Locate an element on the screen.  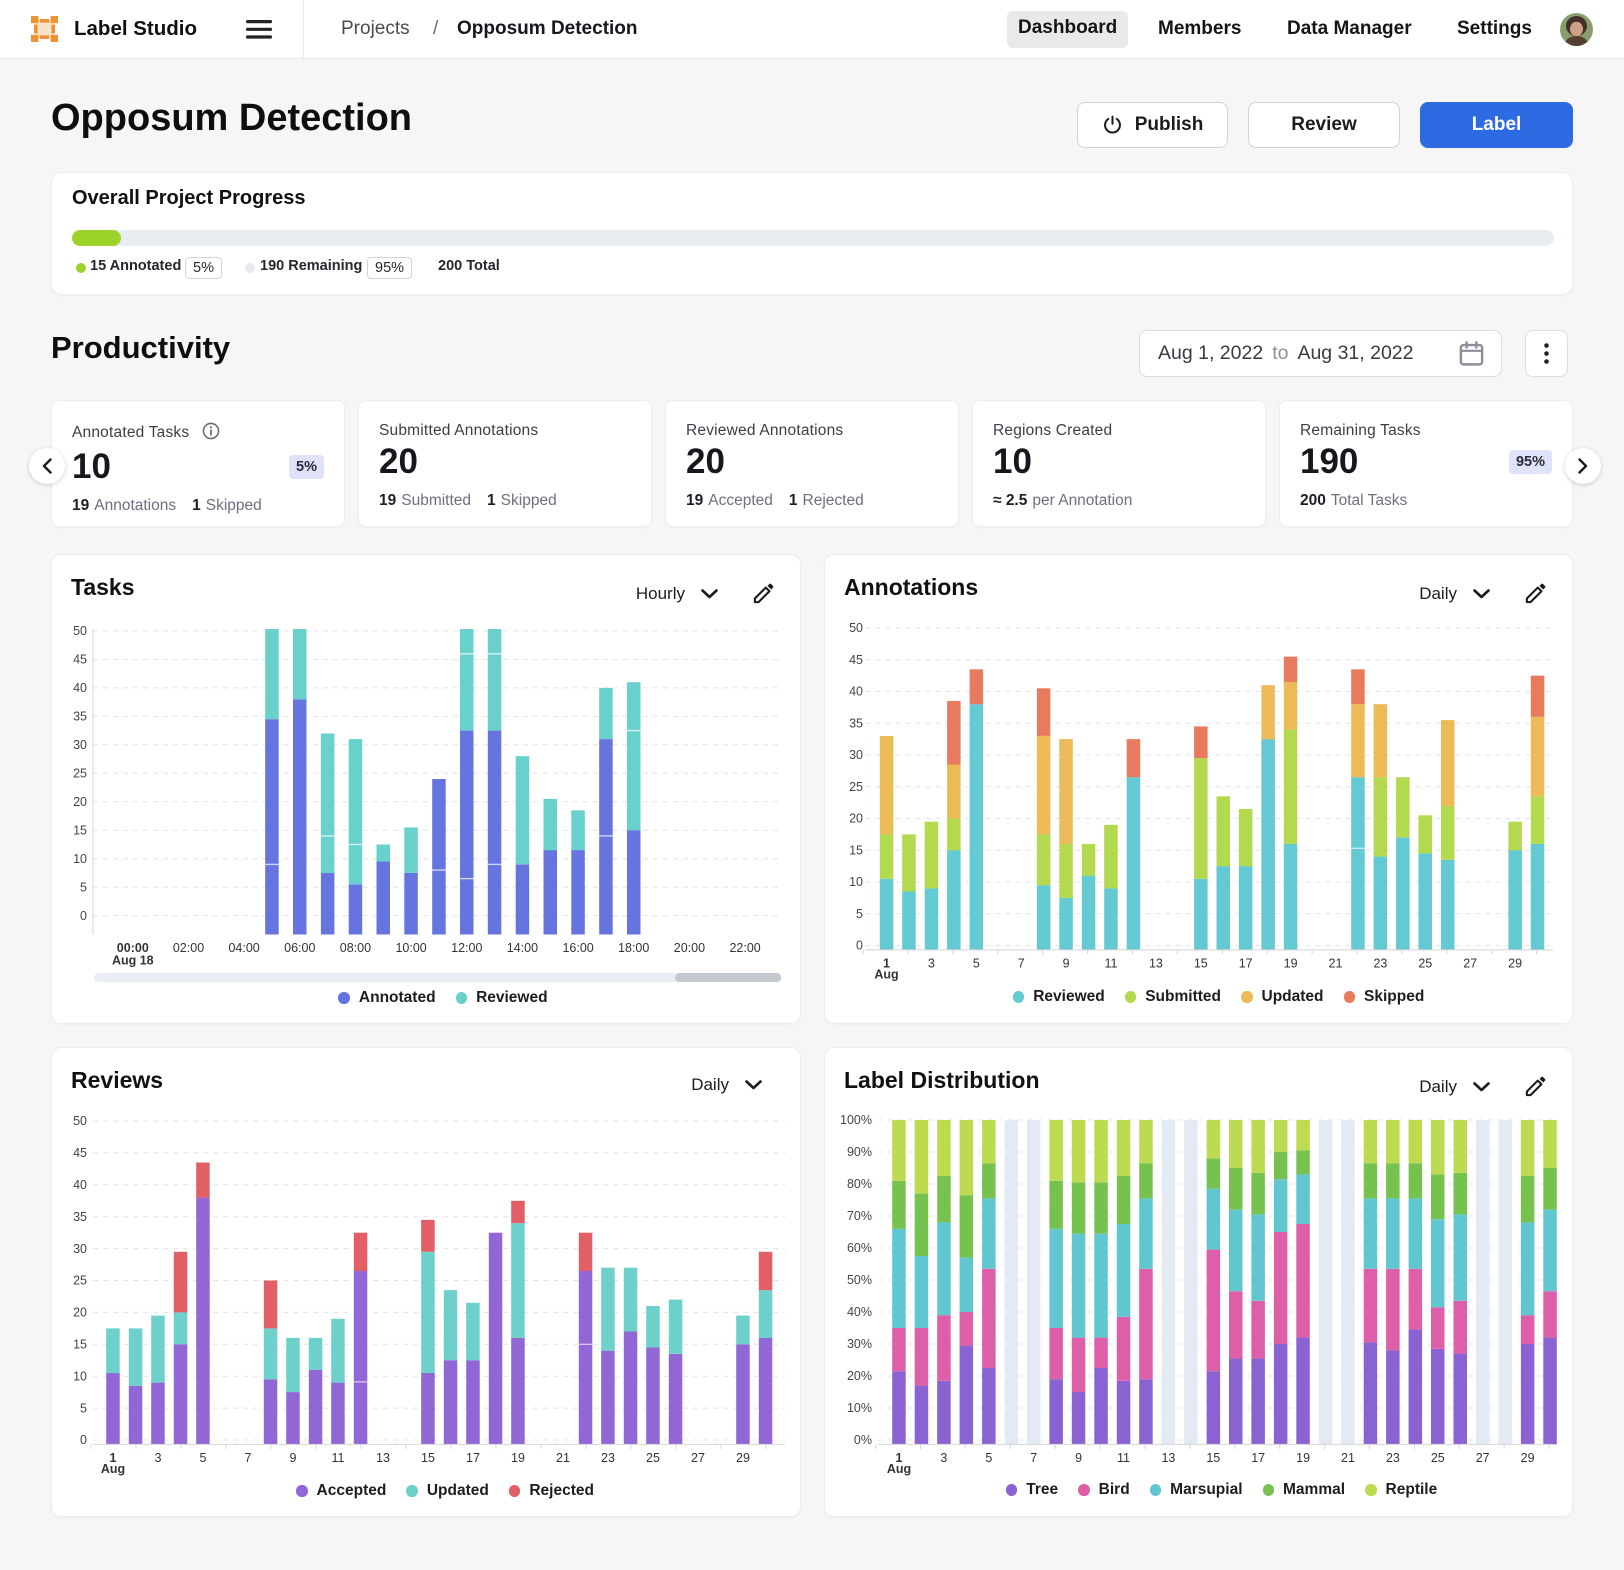
svg-text: 70% is located at coordinates (859, 1216).